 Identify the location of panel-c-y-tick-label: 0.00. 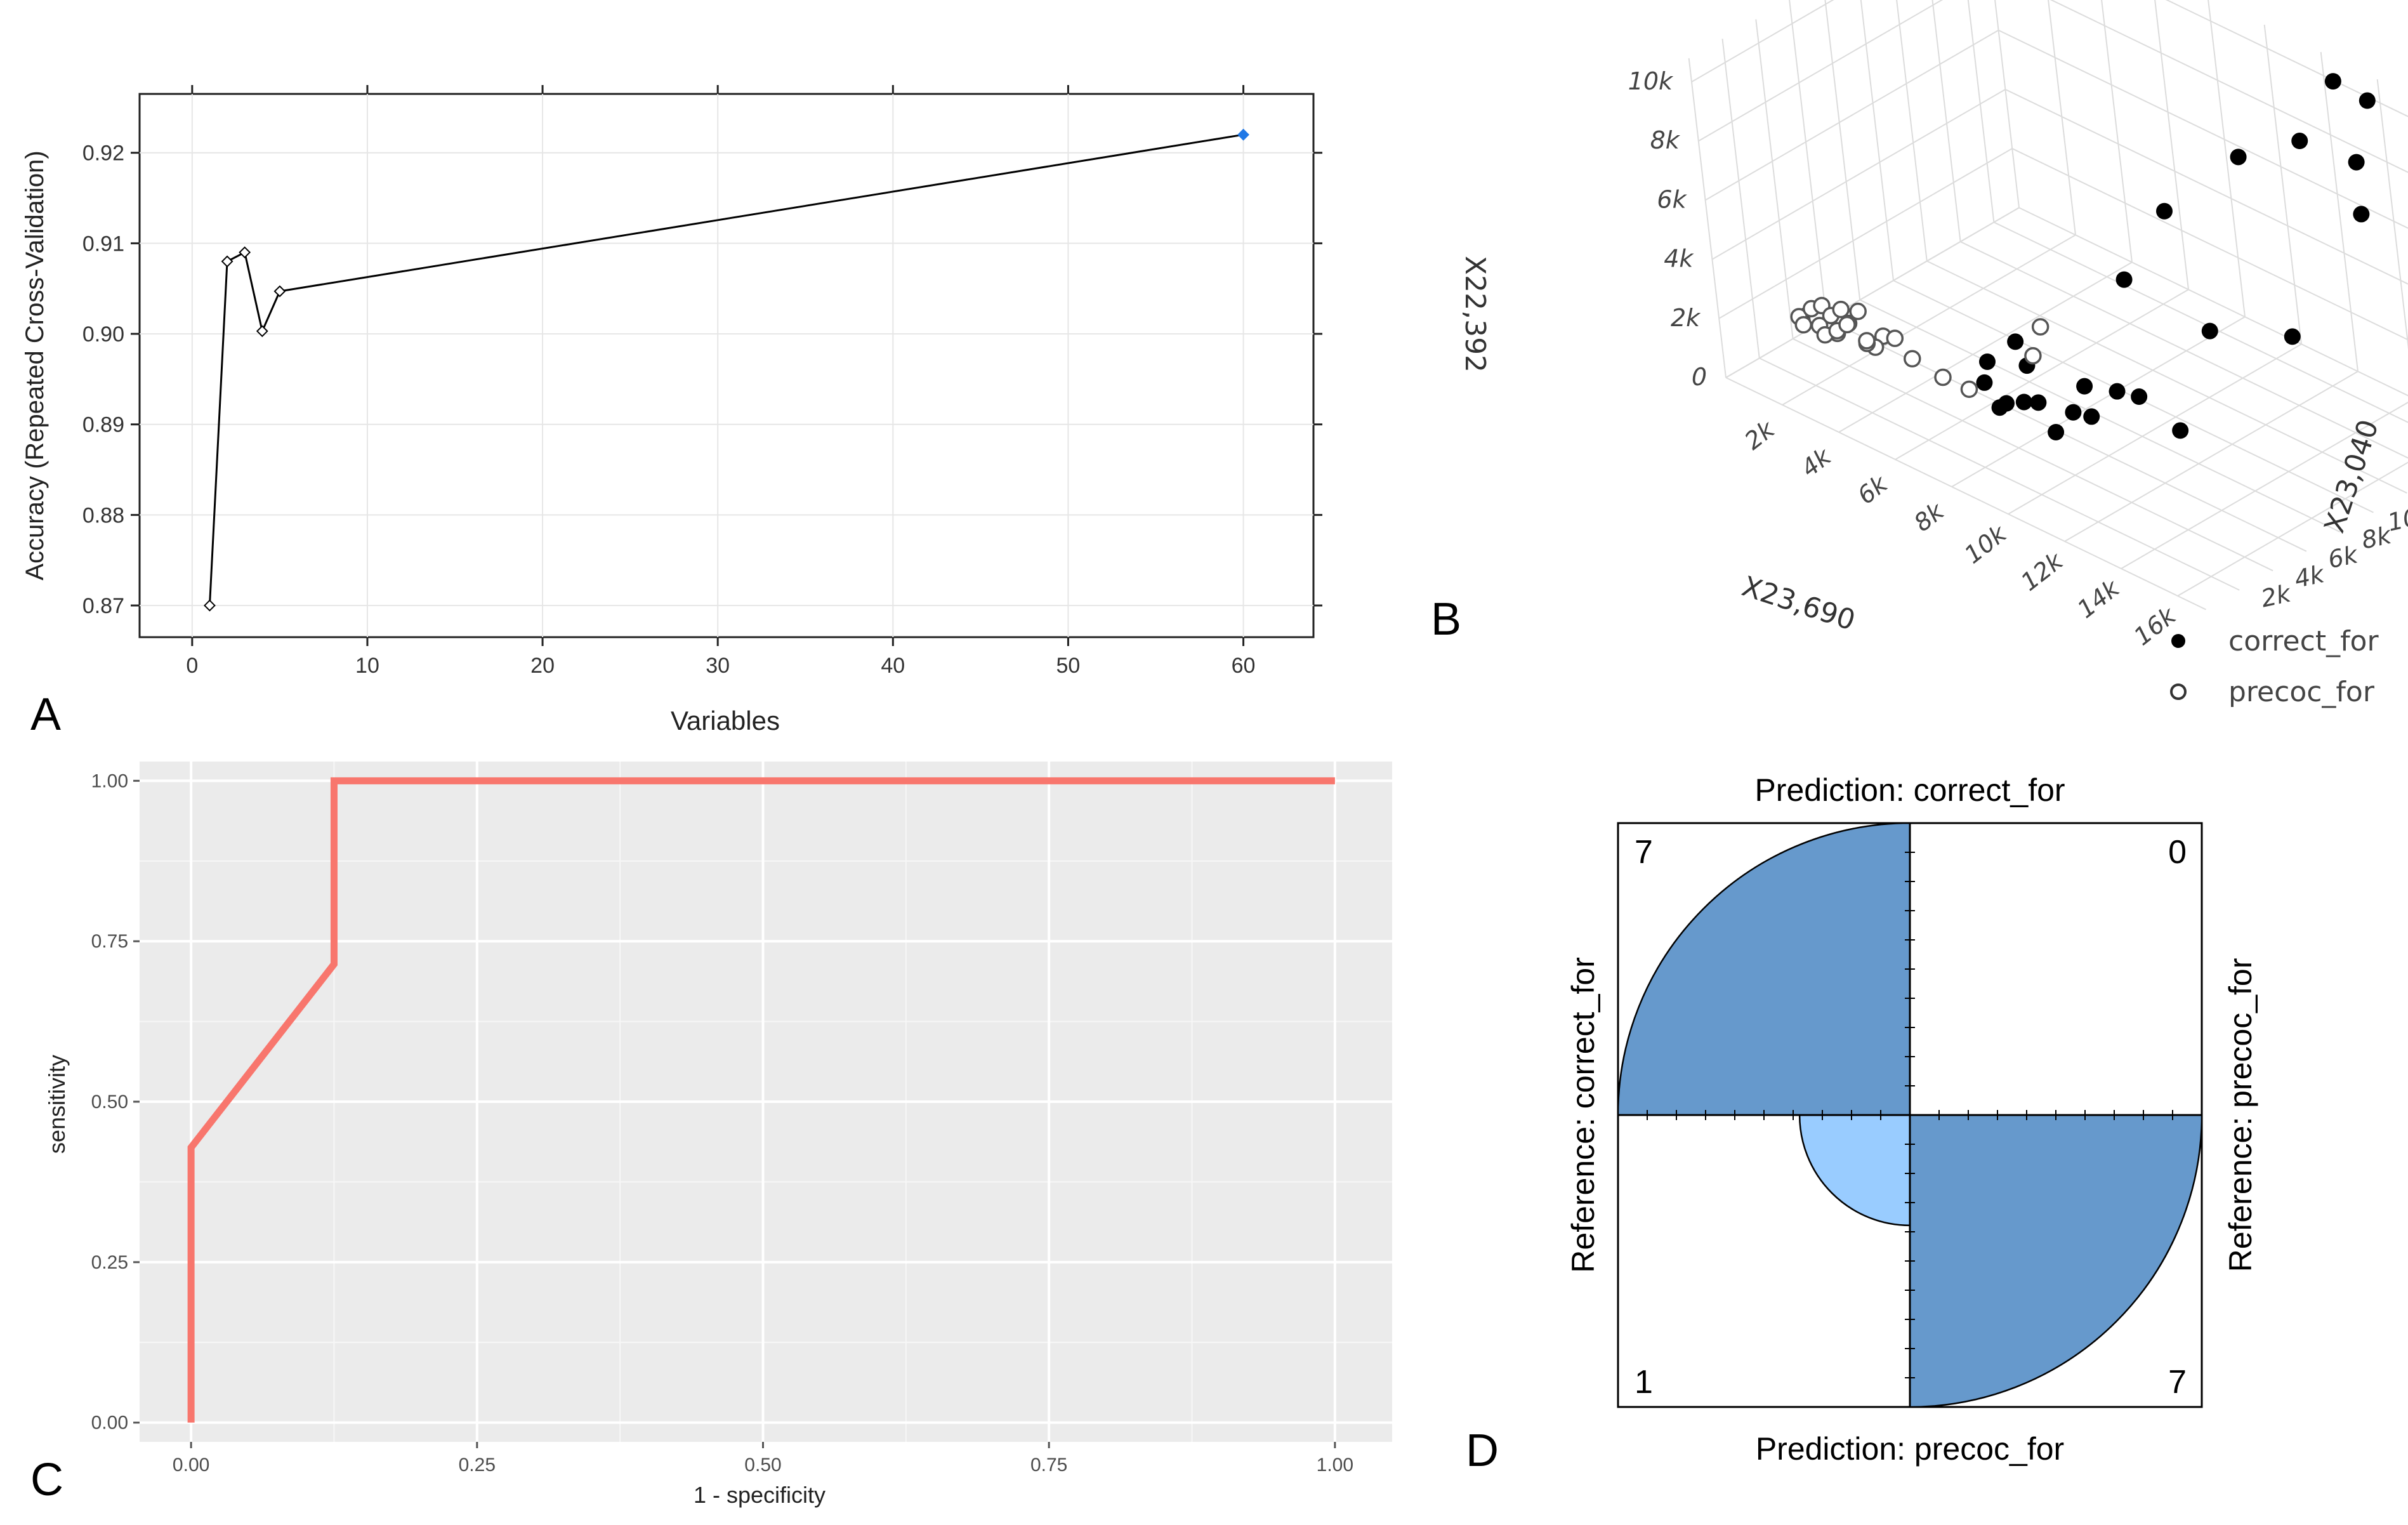
(109, 1424).